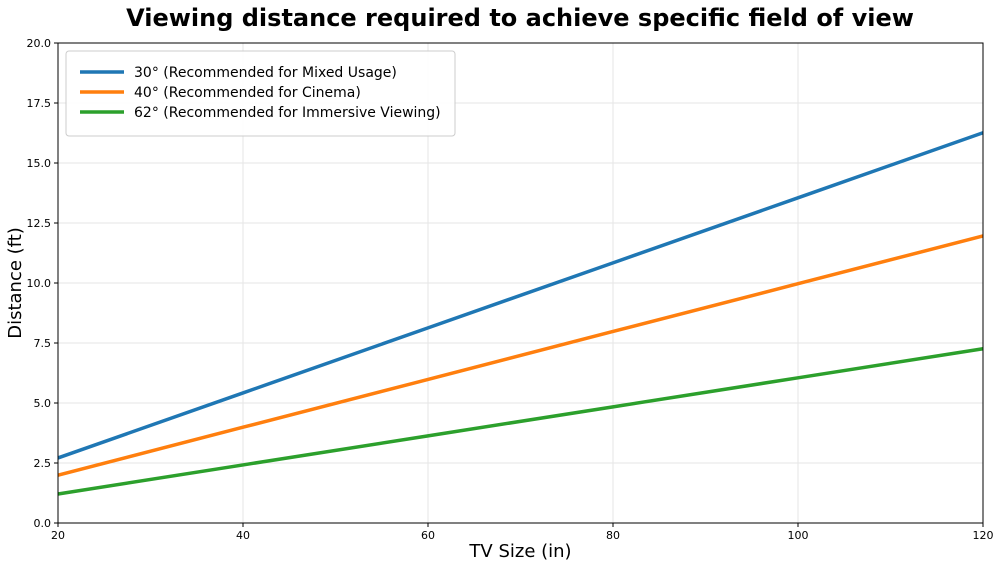  I want to click on legend-label: 40° (Recommended for Cinema), so click(247, 93).